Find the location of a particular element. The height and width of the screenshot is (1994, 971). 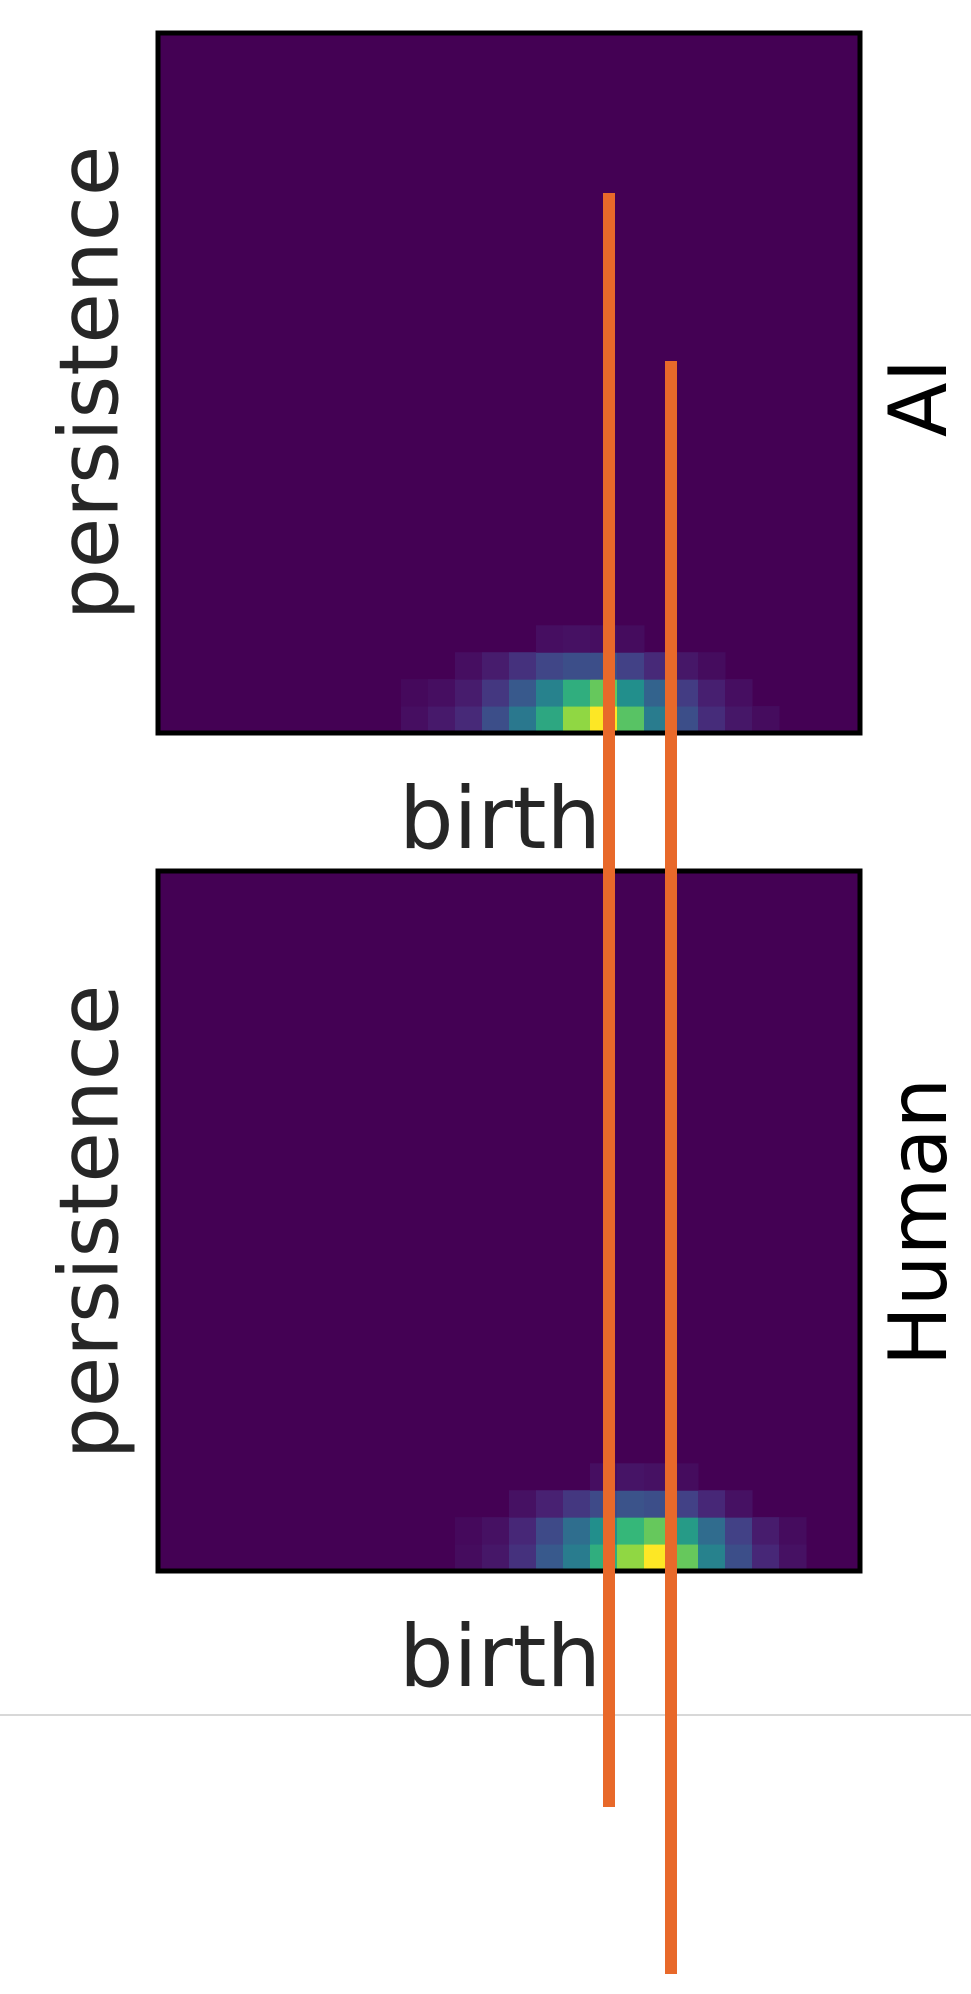

row-label-ai: AI is located at coordinates (918, 398).